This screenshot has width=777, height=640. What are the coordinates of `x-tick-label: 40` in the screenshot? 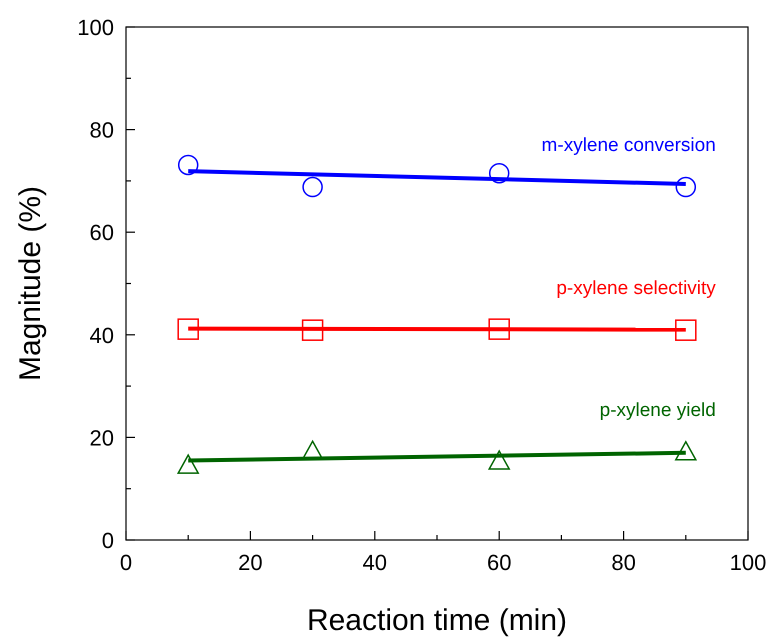 It's located at (375, 562).